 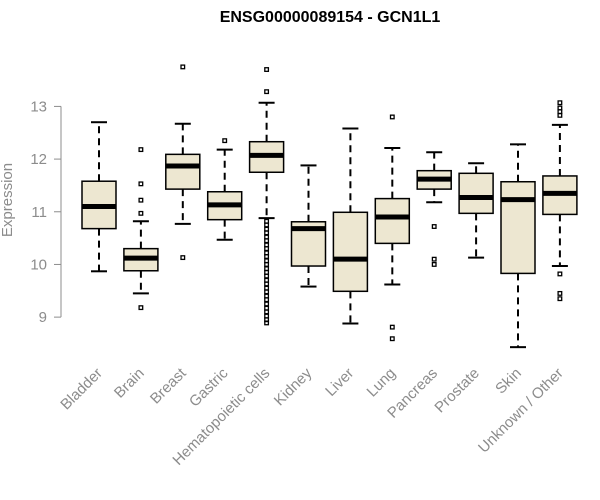 I want to click on box-lung, so click(x=392, y=228).